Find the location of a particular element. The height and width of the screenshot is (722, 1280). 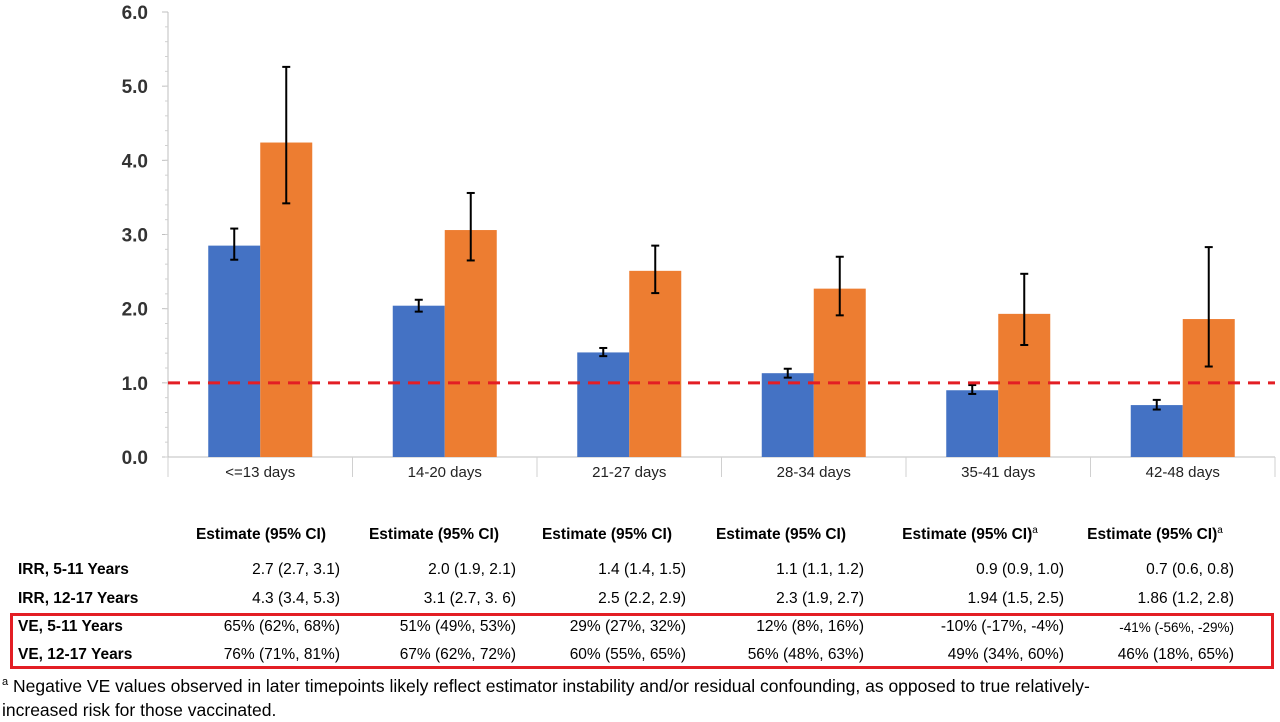

x-tick-label: 35-41 days is located at coordinates (998, 472).